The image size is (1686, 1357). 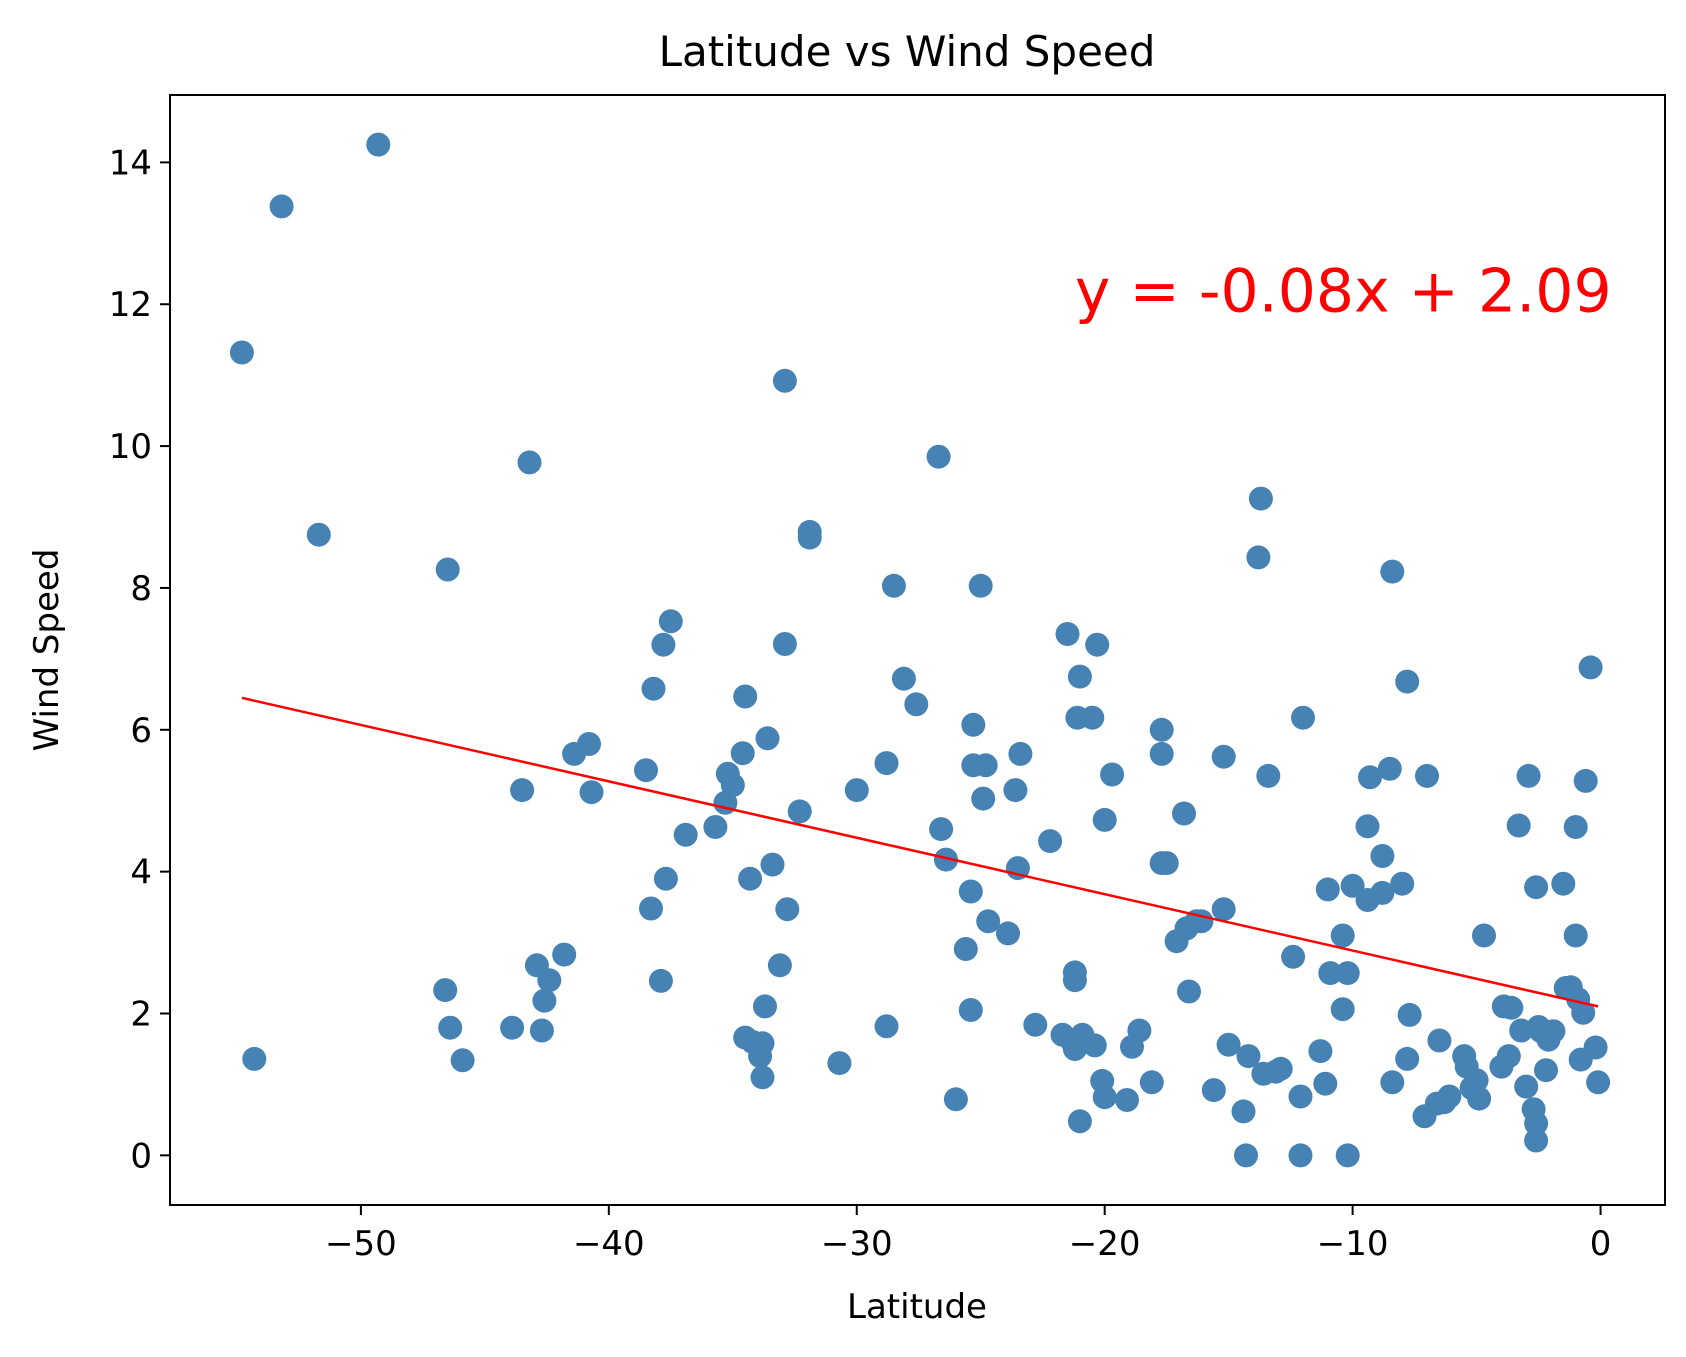 What do you see at coordinates (1601, 1244) in the screenshot?
I see `x-tick-label: 0` at bounding box center [1601, 1244].